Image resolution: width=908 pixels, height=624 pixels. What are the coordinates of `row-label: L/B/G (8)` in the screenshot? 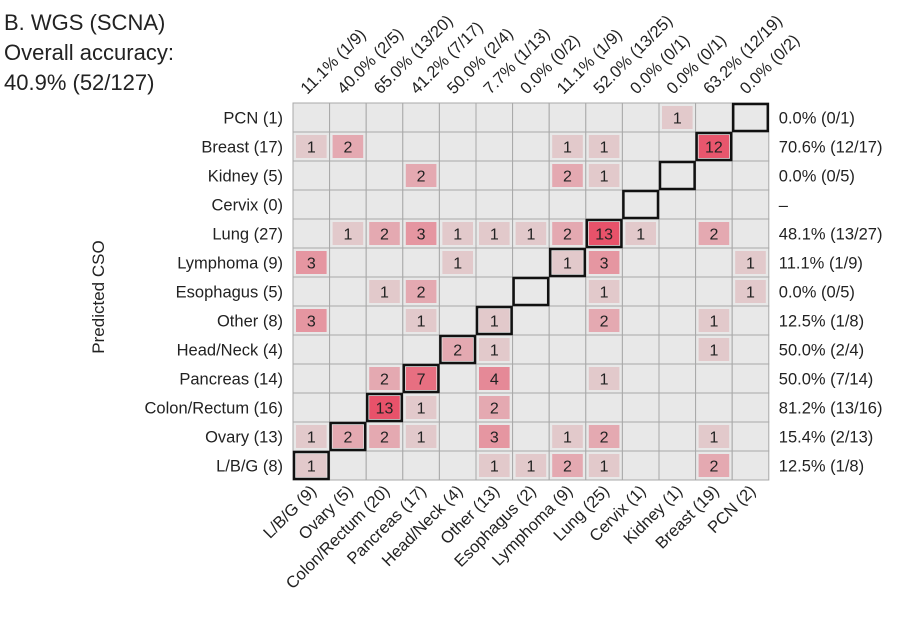 It's located at (249, 467).